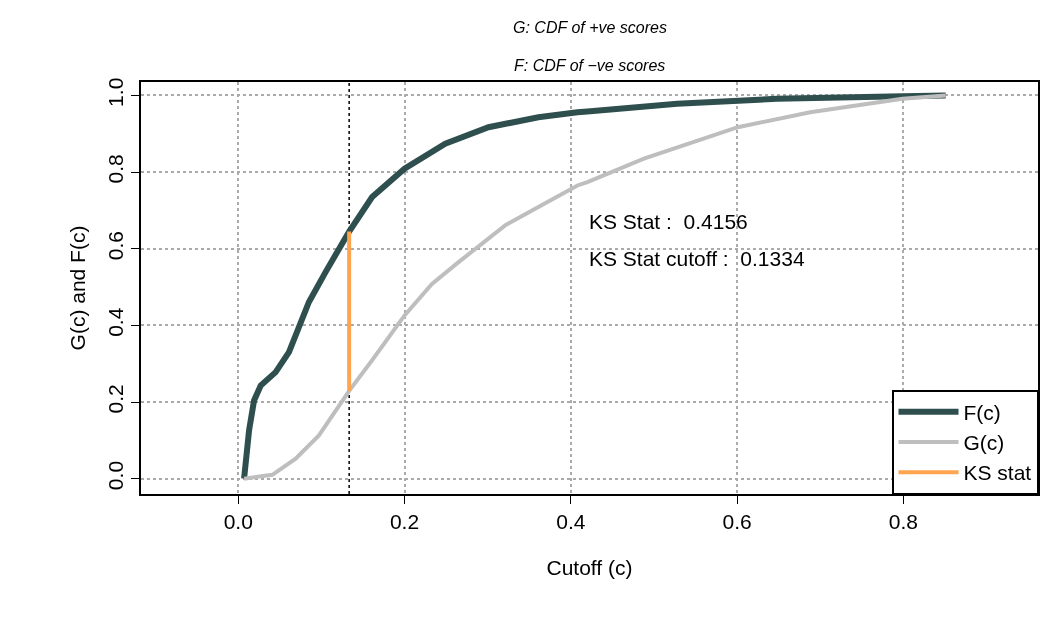  I want to click on y-tick-label: 0.4, so click(115, 322).